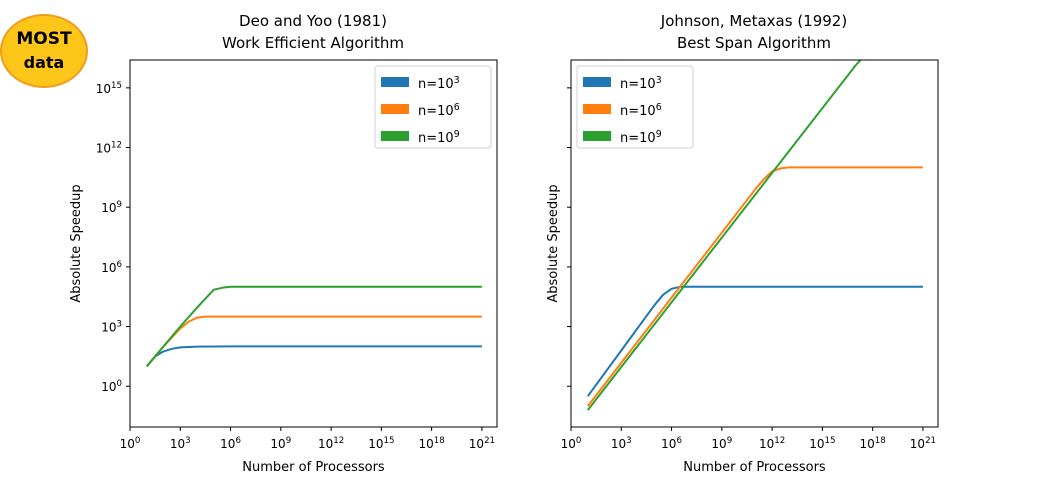  What do you see at coordinates (313, 21) in the screenshot?
I see `chart-title-line: Deo and Yoo (1981)` at bounding box center [313, 21].